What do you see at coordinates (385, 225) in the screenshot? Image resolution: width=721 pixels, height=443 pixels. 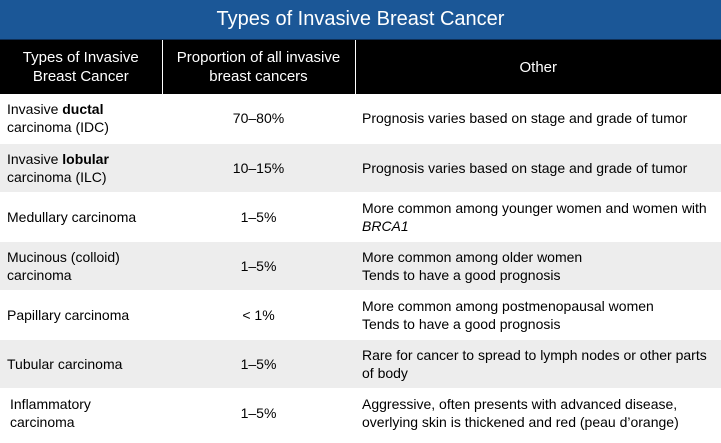 I see `other-italic-gene: BRCA1` at bounding box center [385, 225].